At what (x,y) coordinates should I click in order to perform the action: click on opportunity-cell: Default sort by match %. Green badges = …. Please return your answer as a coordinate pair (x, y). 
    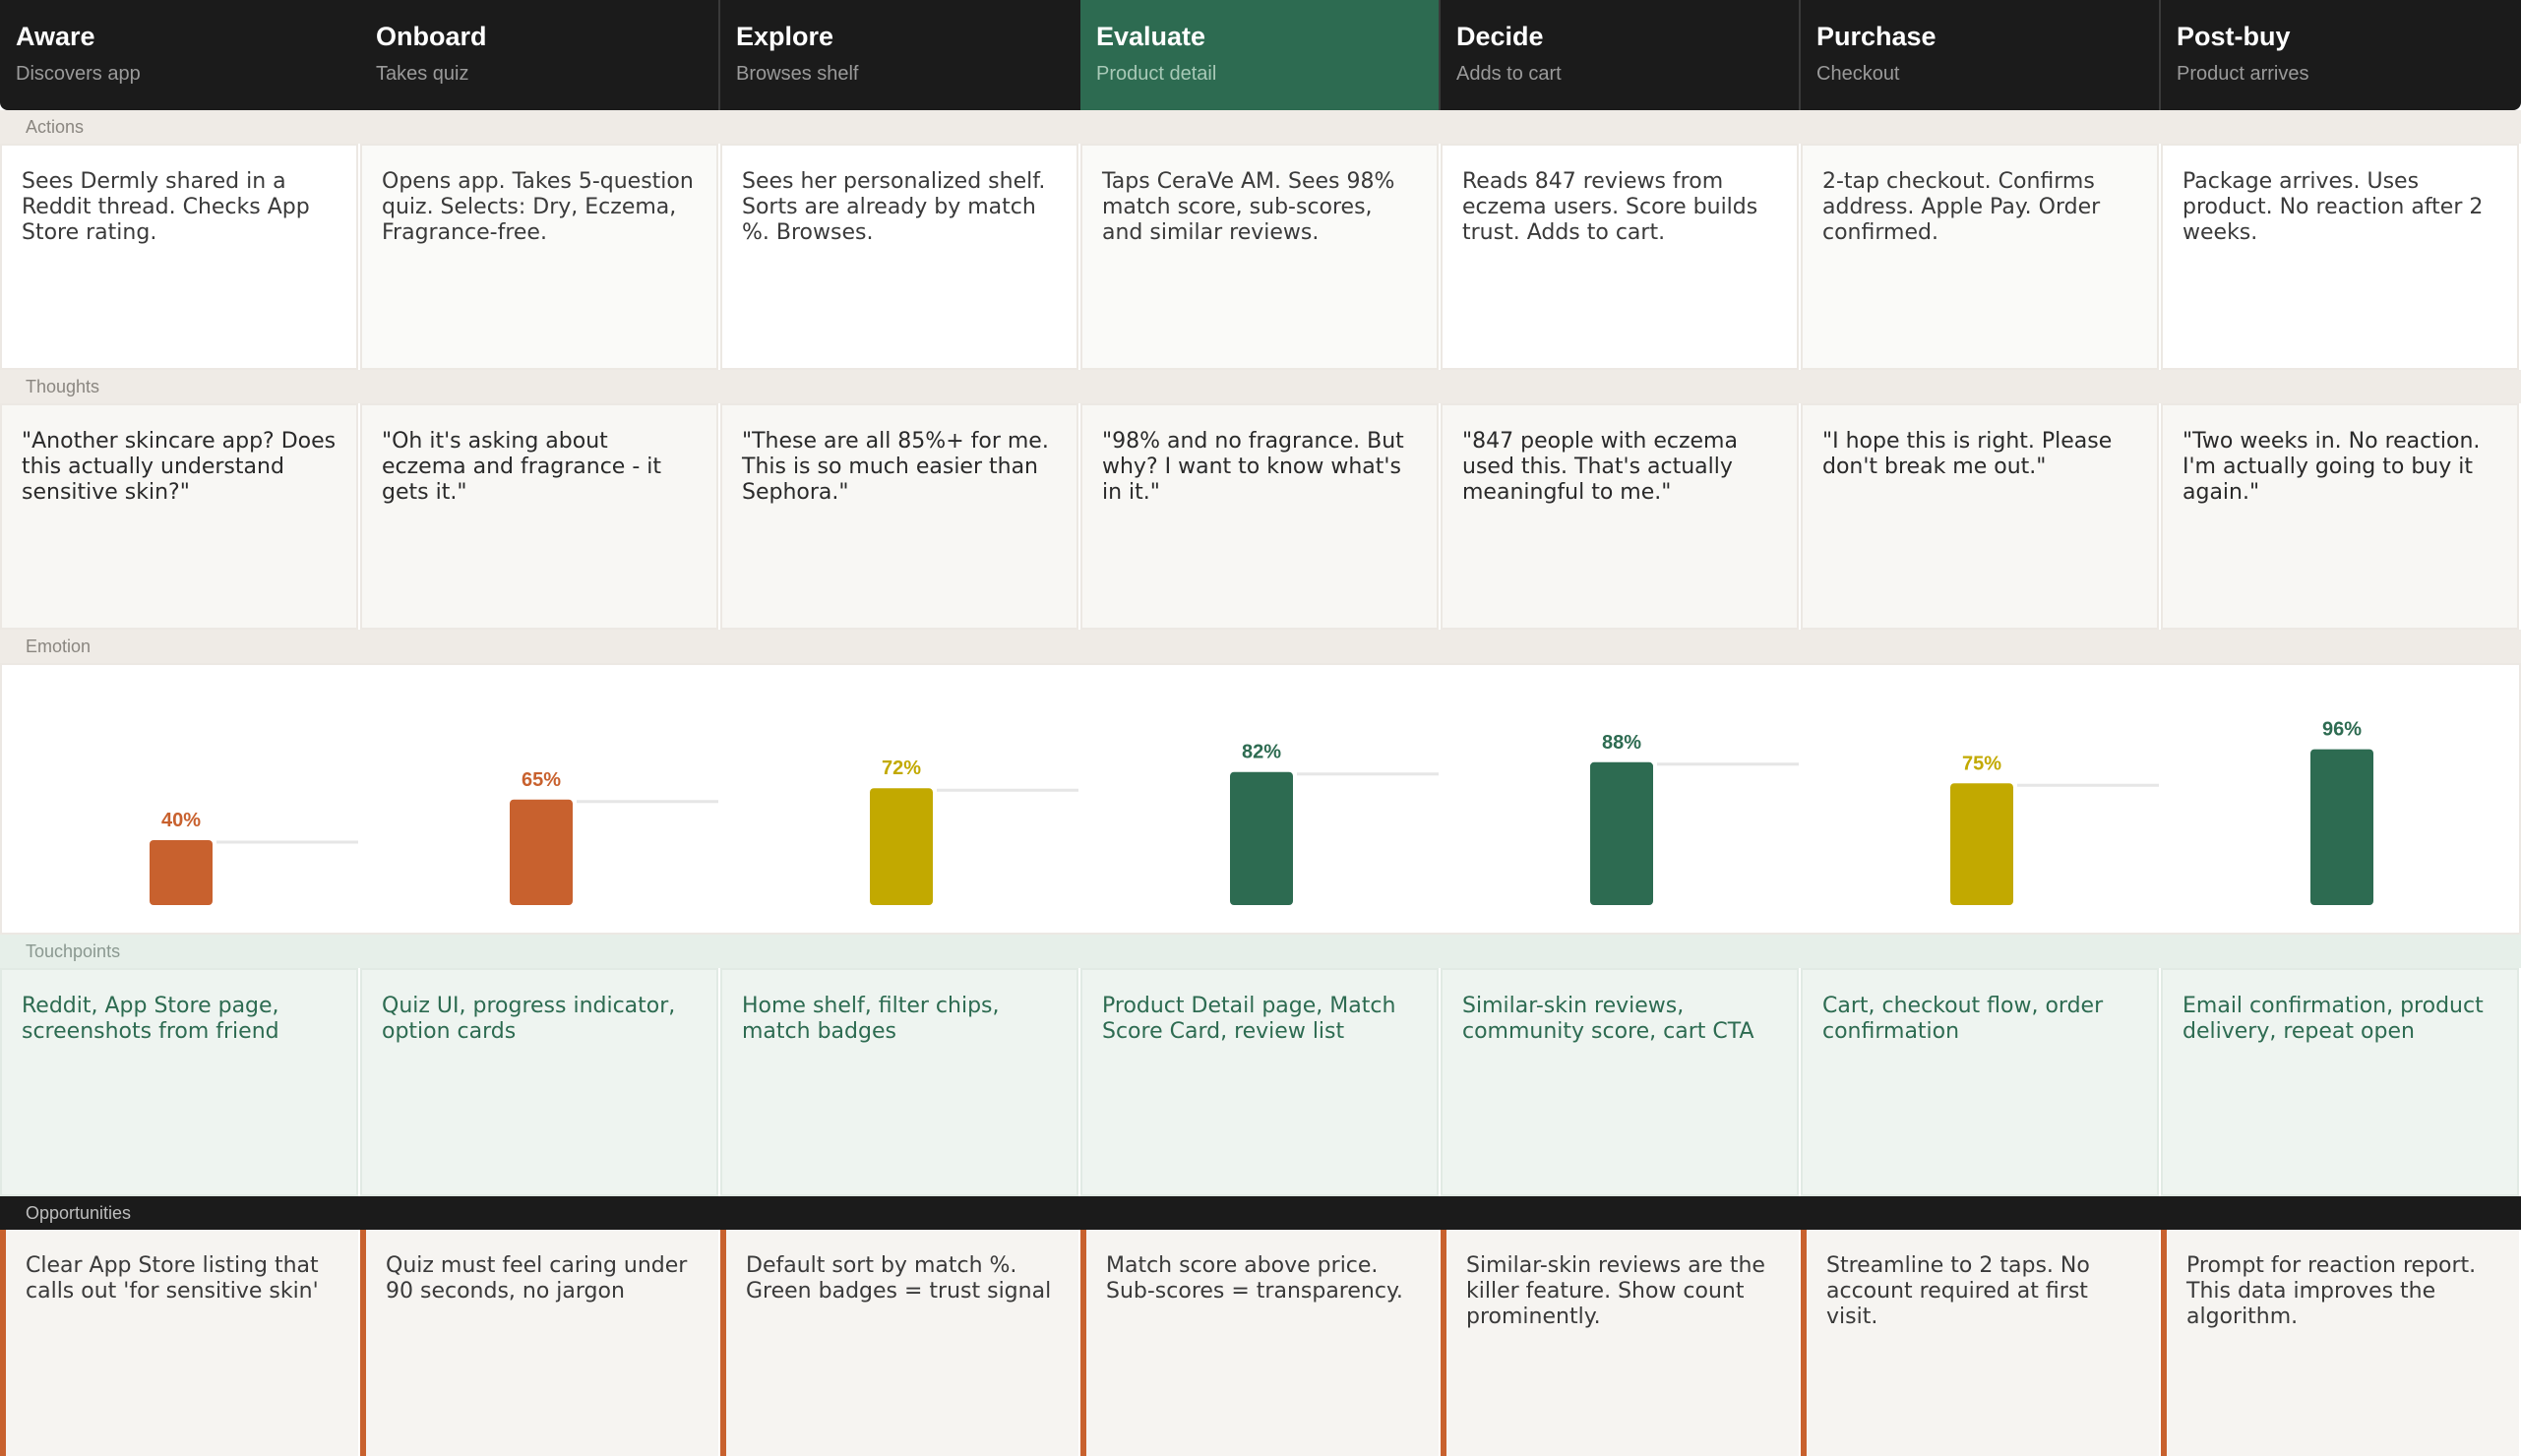
    Looking at the image, I should click on (899, 1343).